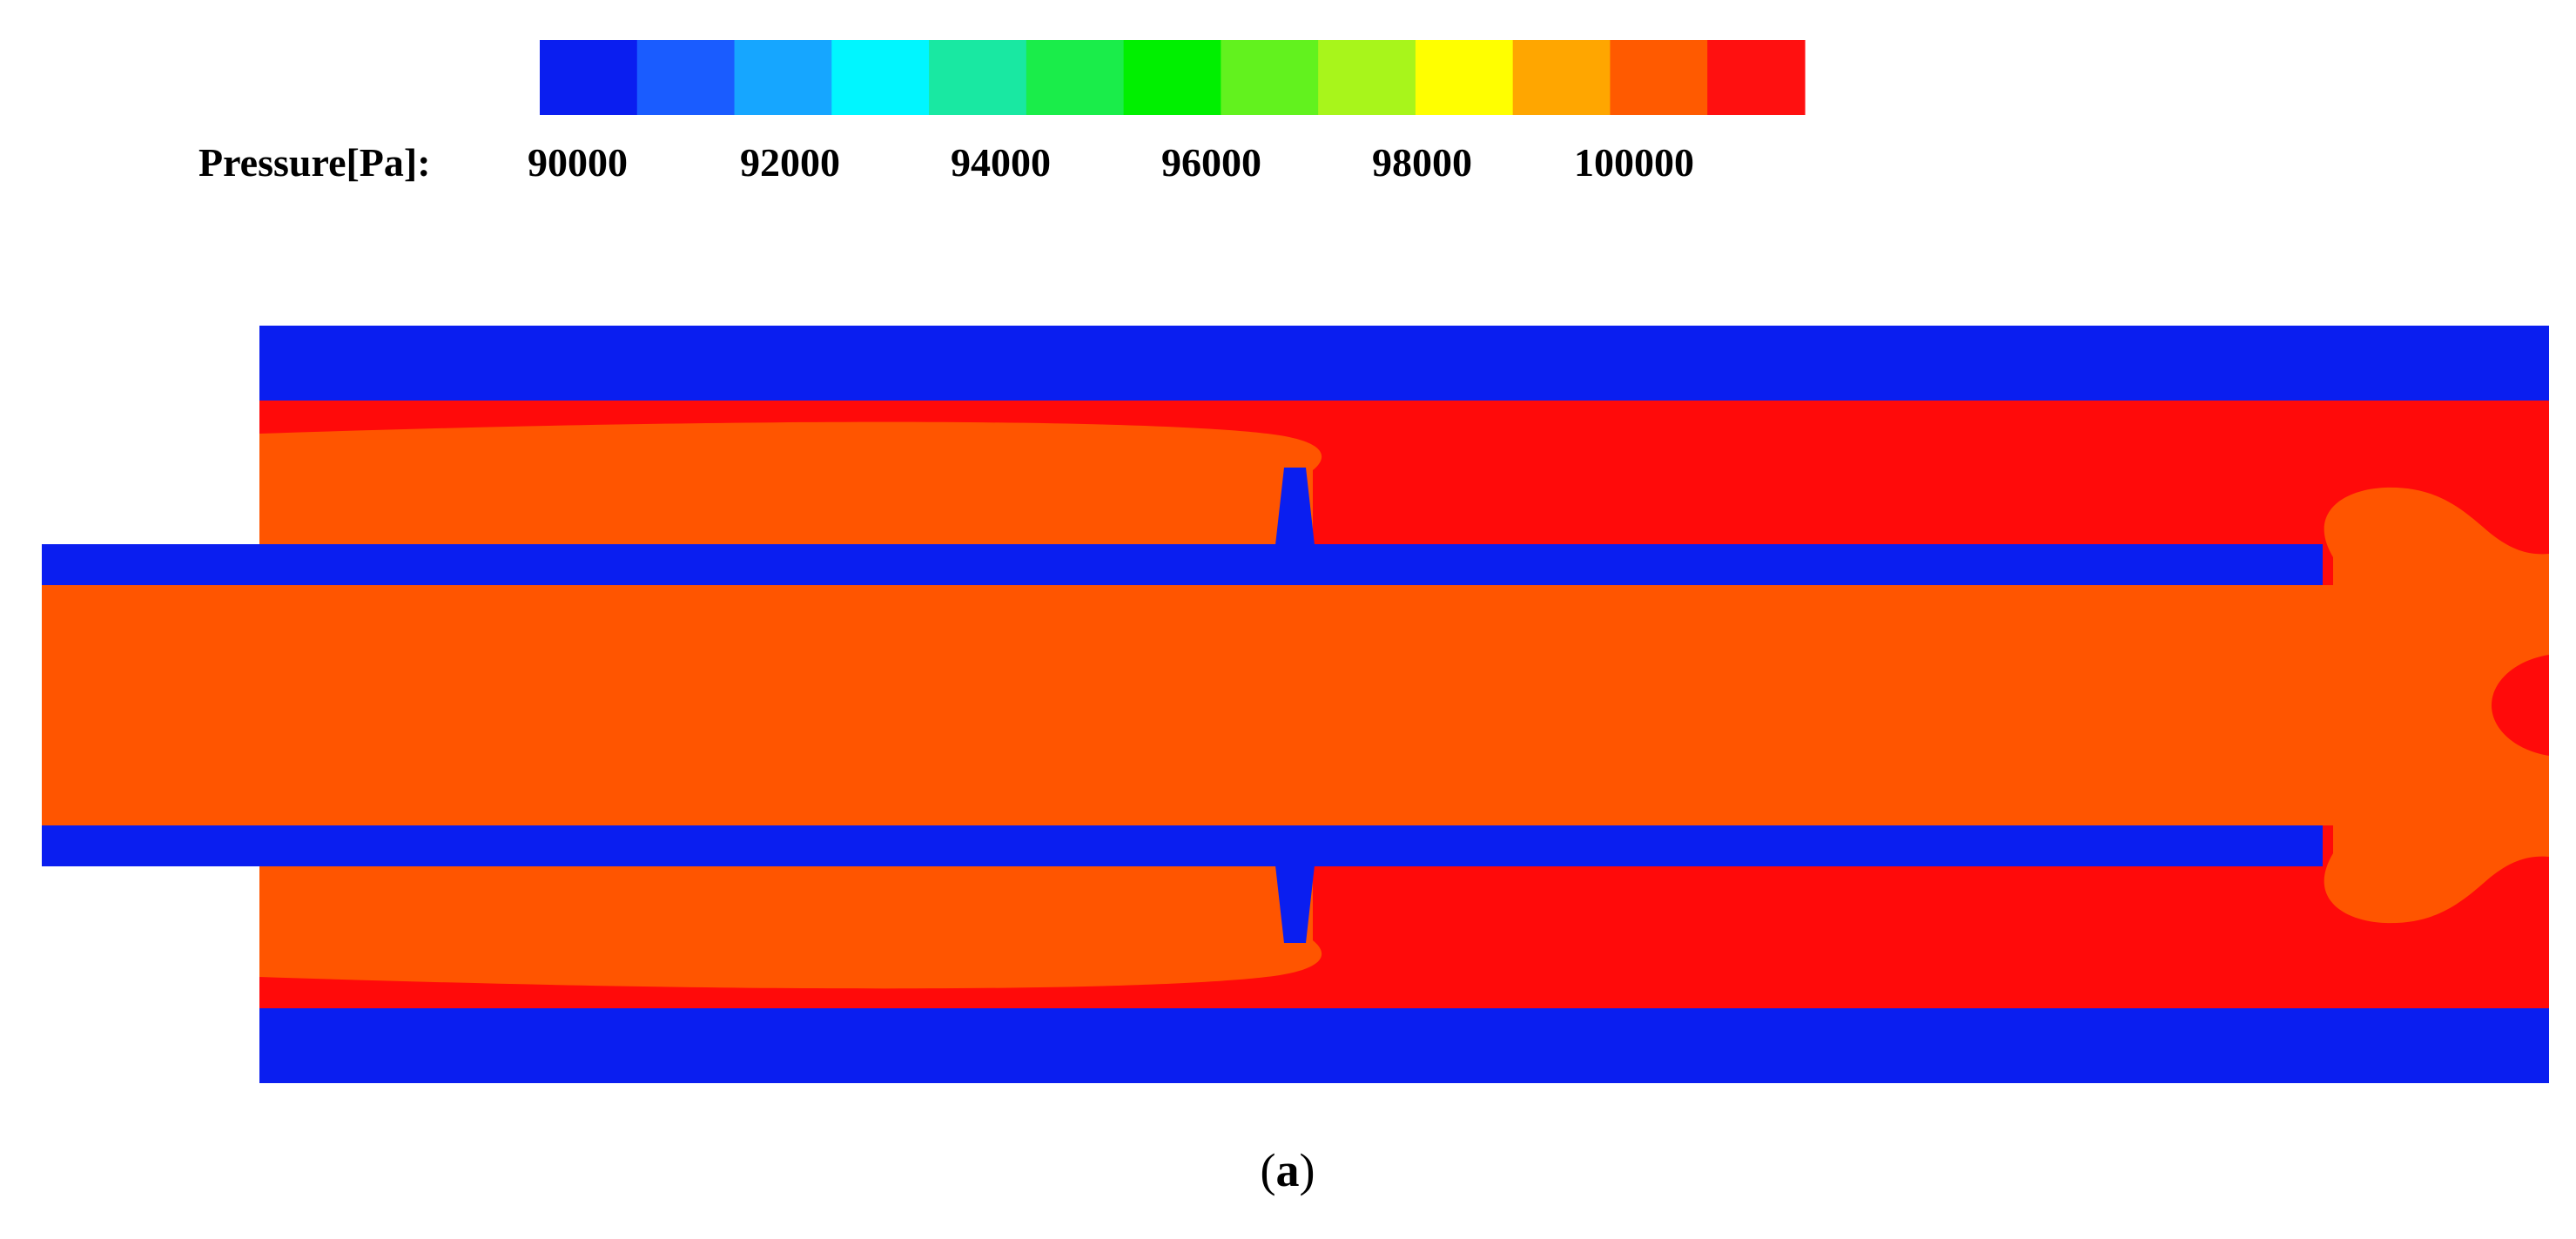 The height and width of the screenshot is (1239, 2576). I want to click on caption-letter: a, so click(1288, 1170).